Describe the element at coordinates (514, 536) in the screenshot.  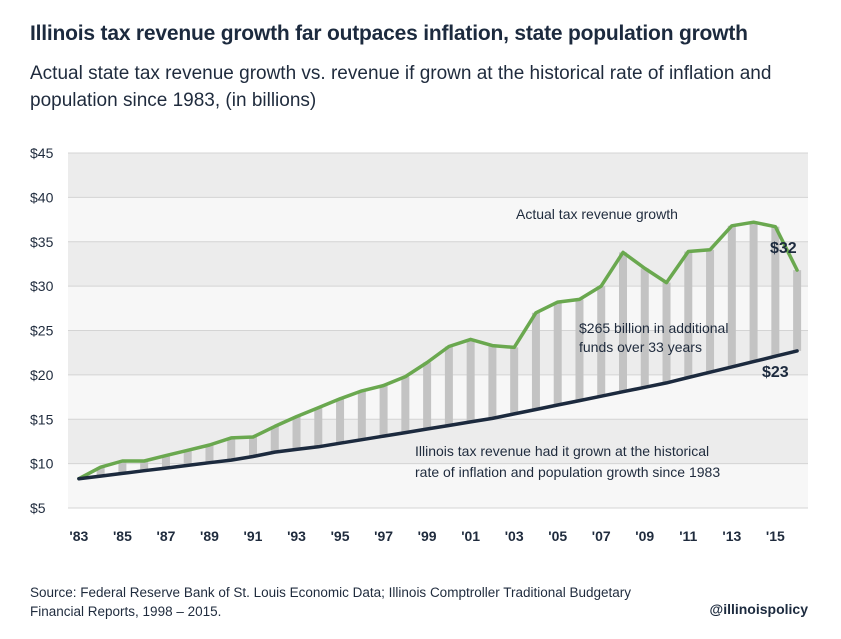
I see `x-tick-label: '03` at that location.